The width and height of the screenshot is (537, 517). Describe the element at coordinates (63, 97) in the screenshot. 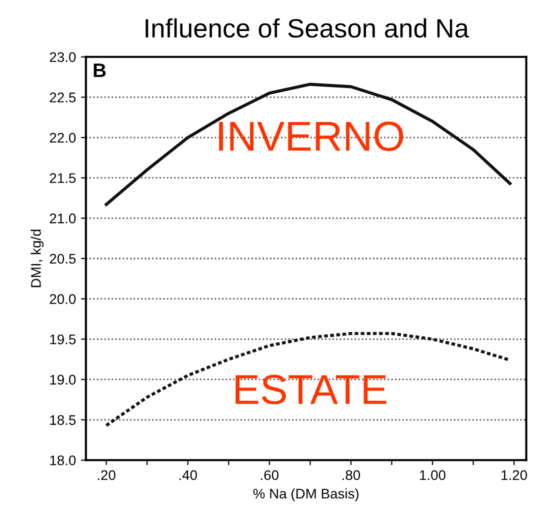

I see `y-tick-label: 22.5` at that location.